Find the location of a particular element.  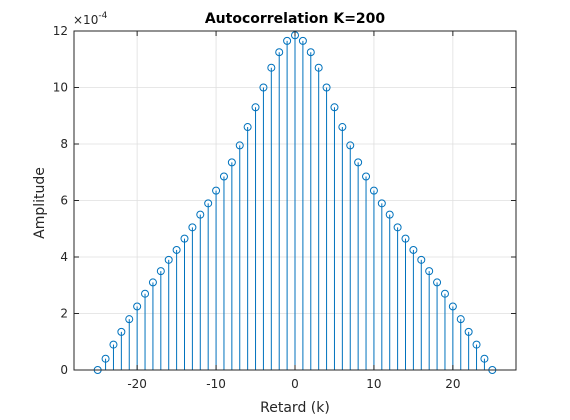

y-tick-label: 0 is located at coordinates (64, 370).